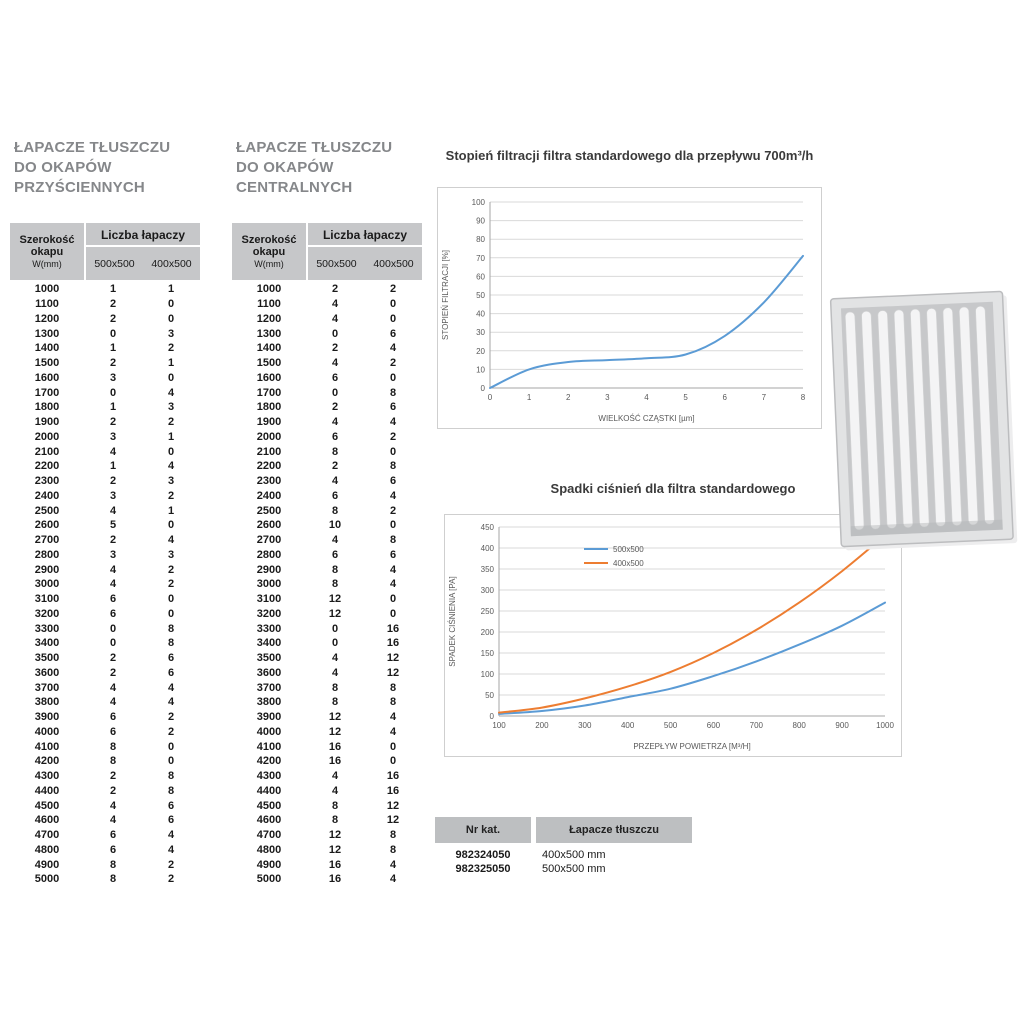 This screenshot has width=1024, height=1024. I want to click on table-row: 1800 2 6, so click(327, 407).